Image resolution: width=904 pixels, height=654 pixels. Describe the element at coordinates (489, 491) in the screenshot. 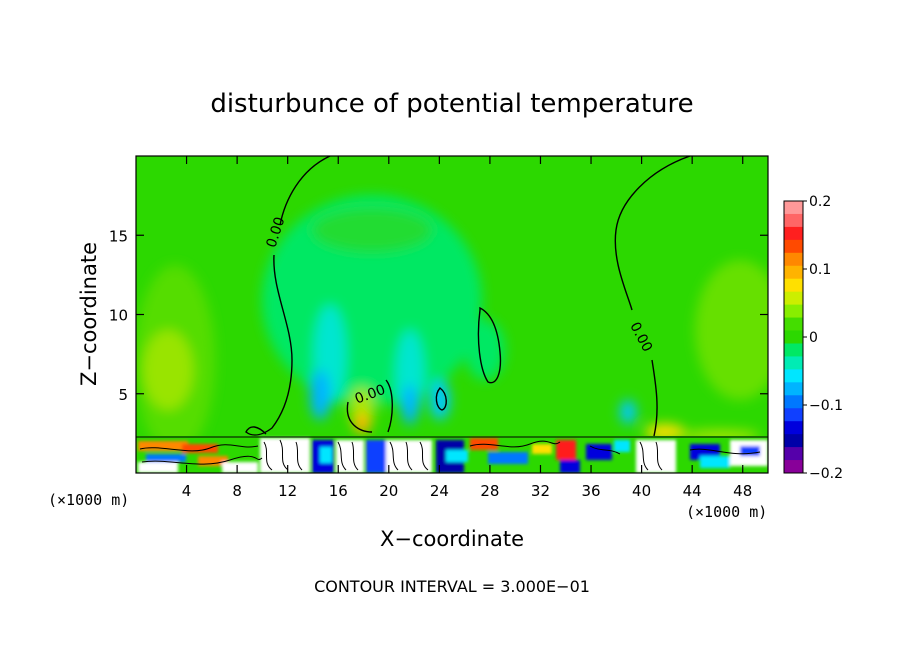

I see `x-tick-label: 28` at that location.